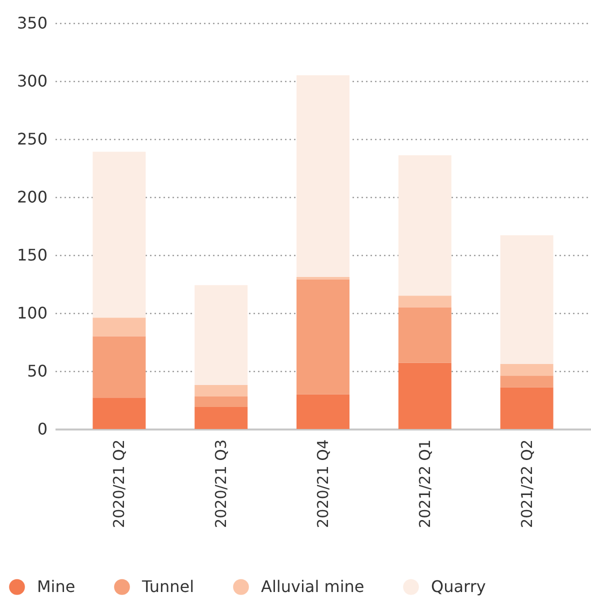 Image resolution: width=591 pixels, height=599 pixels. What do you see at coordinates (32, 139) in the screenshot?
I see `y-tick-label: 250` at bounding box center [32, 139].